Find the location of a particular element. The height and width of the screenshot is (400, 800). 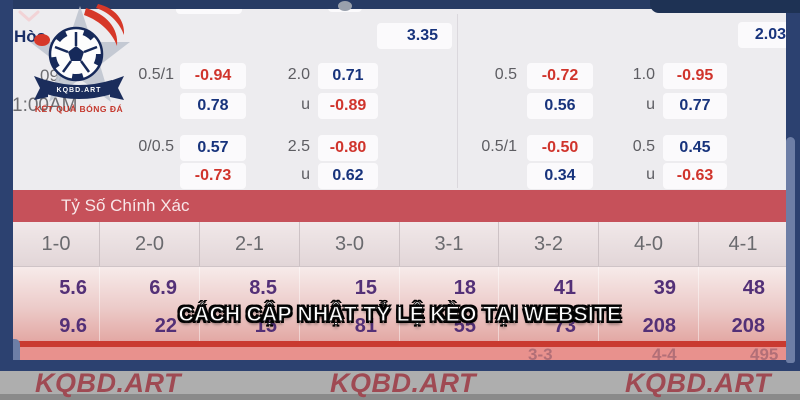

odds-value: 0.45 is located at coordinates (695, 147).